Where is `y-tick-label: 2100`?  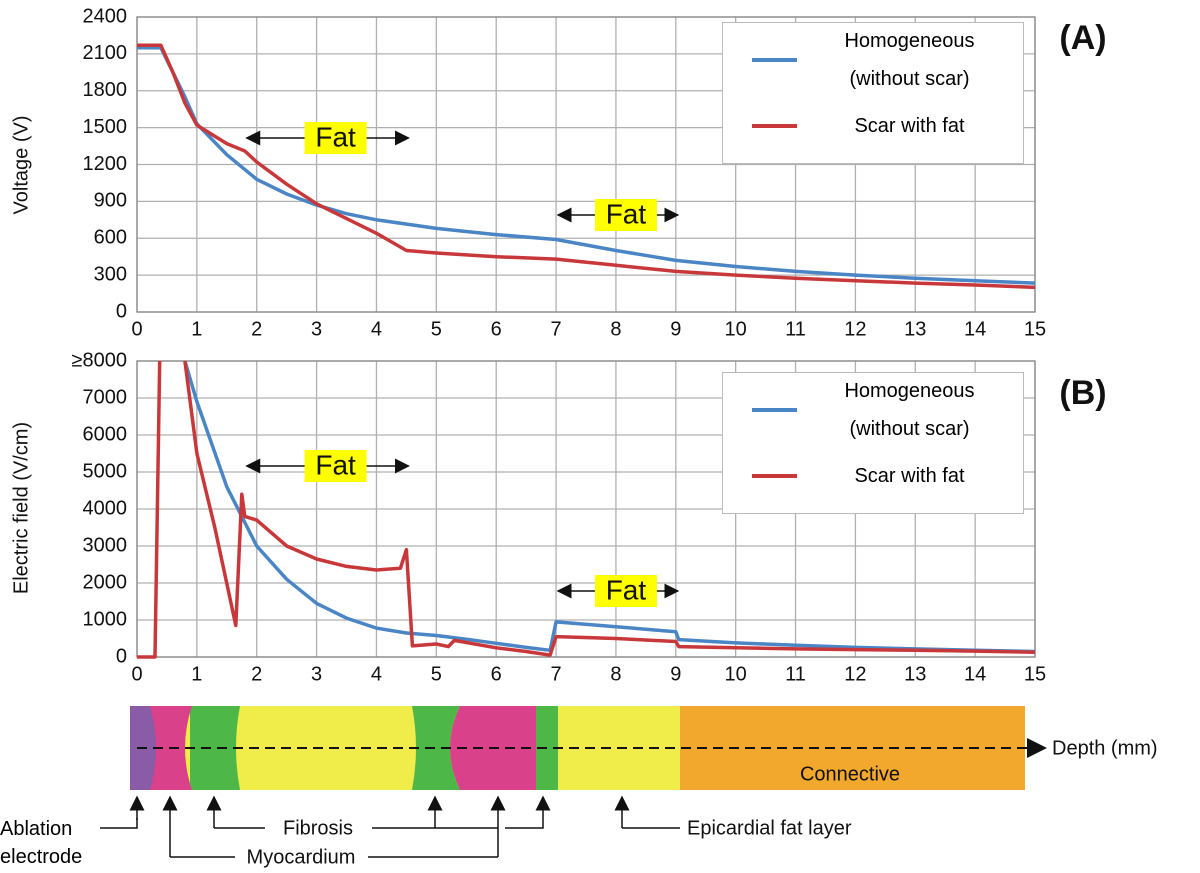
y-tick-label: 2100 is located at coordinates (105, 53).